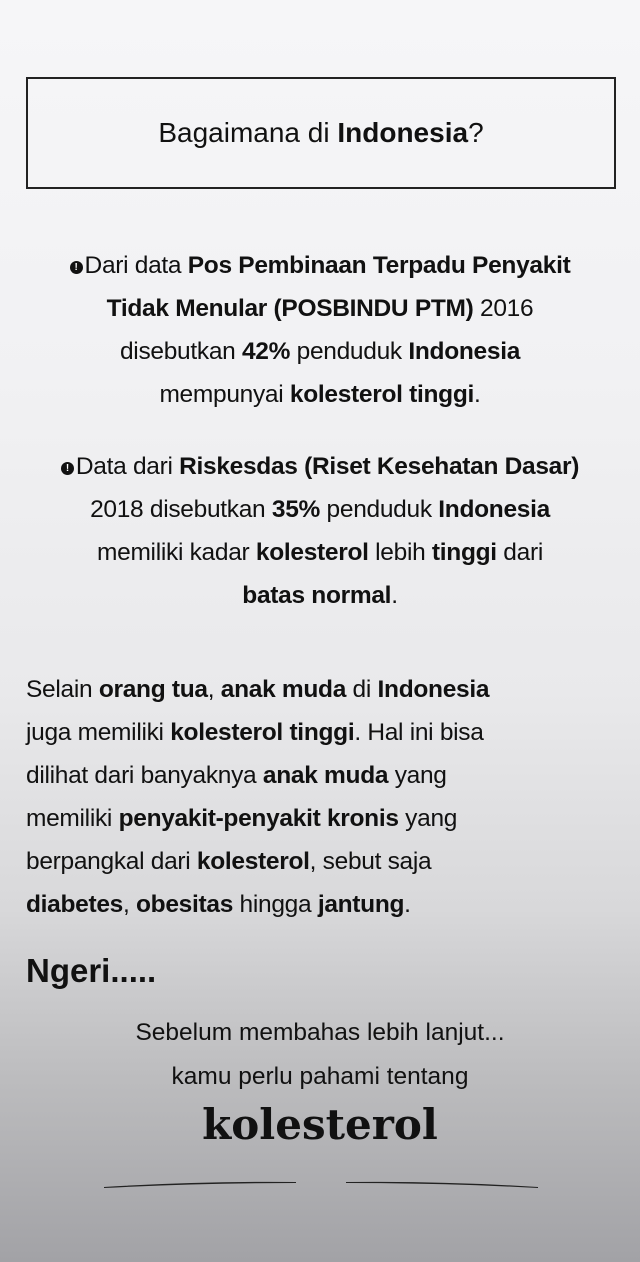 This screenshot has width=640, height=1262. What do you see at coordinates (275, 904) in the screenshot?
I see `text: hingga` at bounding box center [275, 904].